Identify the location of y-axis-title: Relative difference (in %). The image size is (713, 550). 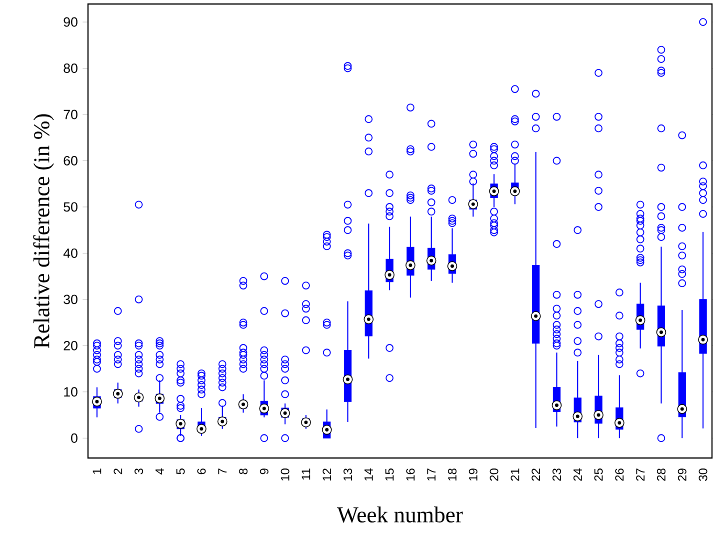
(43, 231).